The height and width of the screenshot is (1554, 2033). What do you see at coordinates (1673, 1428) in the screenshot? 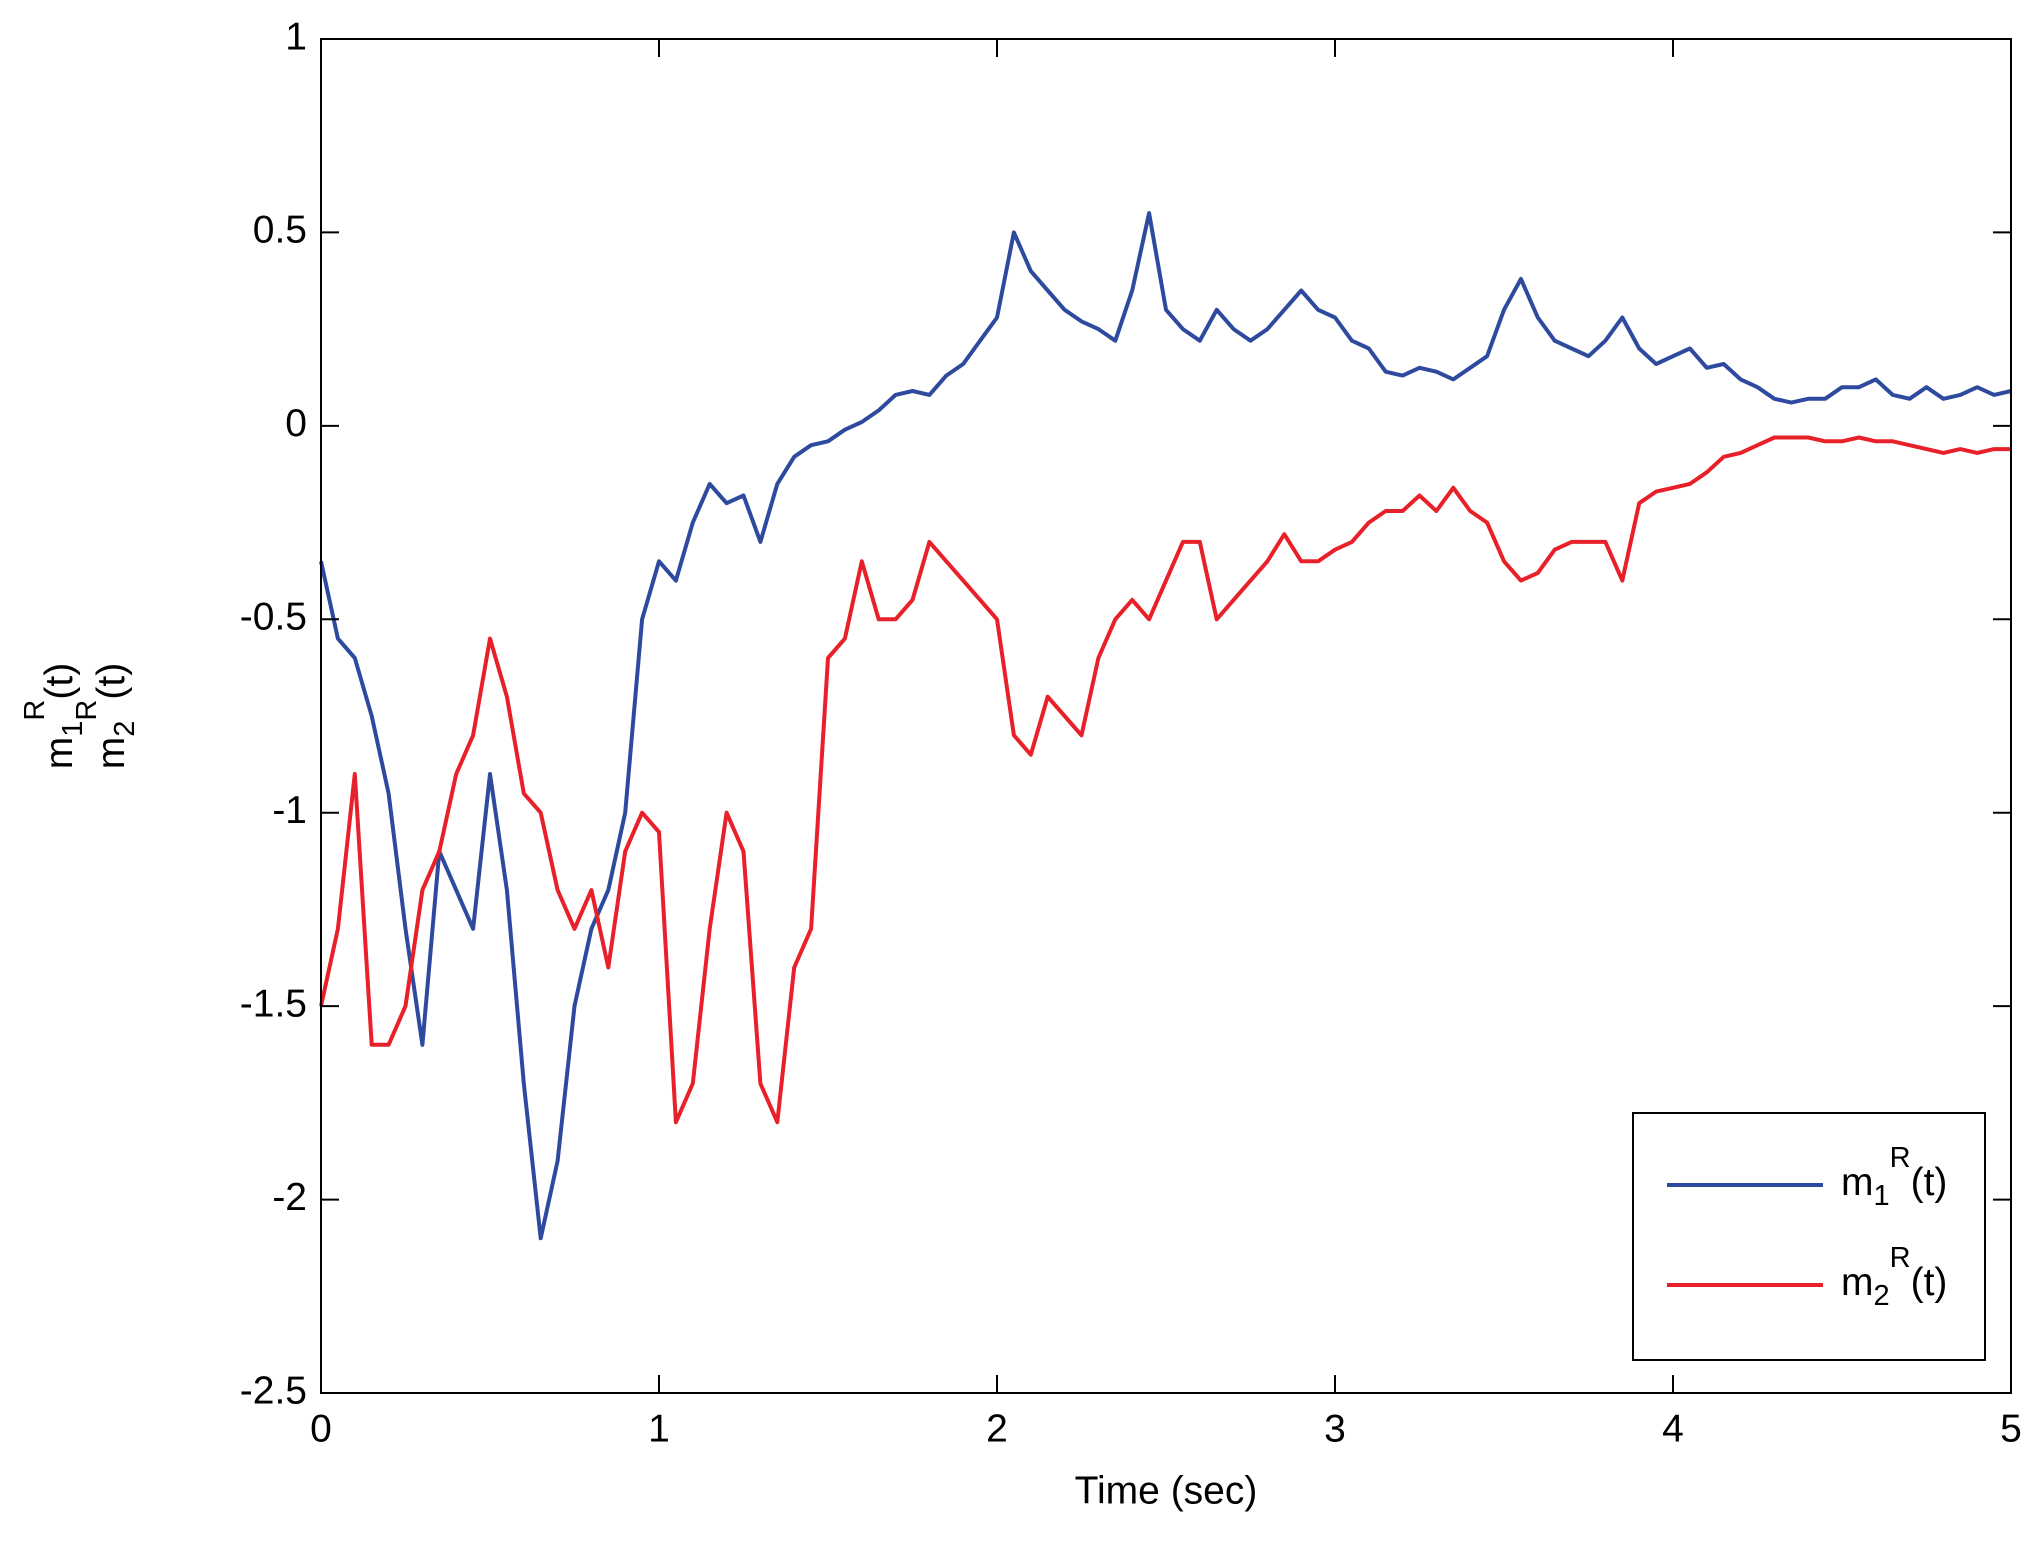
I see `x-tick-label: 4` at bounding box center [1673, 1428].